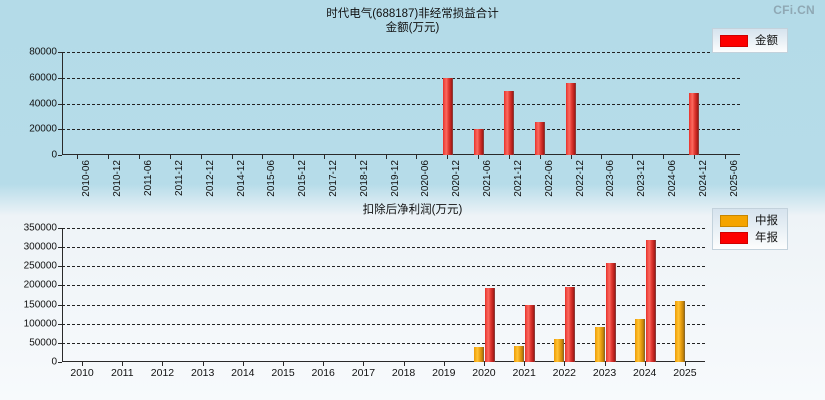 This screenshot has height=400, width=825. Describe the element at coordinates (43, 129) in the screenshot. I see `y-axis-tick-label: 20000` at that location.